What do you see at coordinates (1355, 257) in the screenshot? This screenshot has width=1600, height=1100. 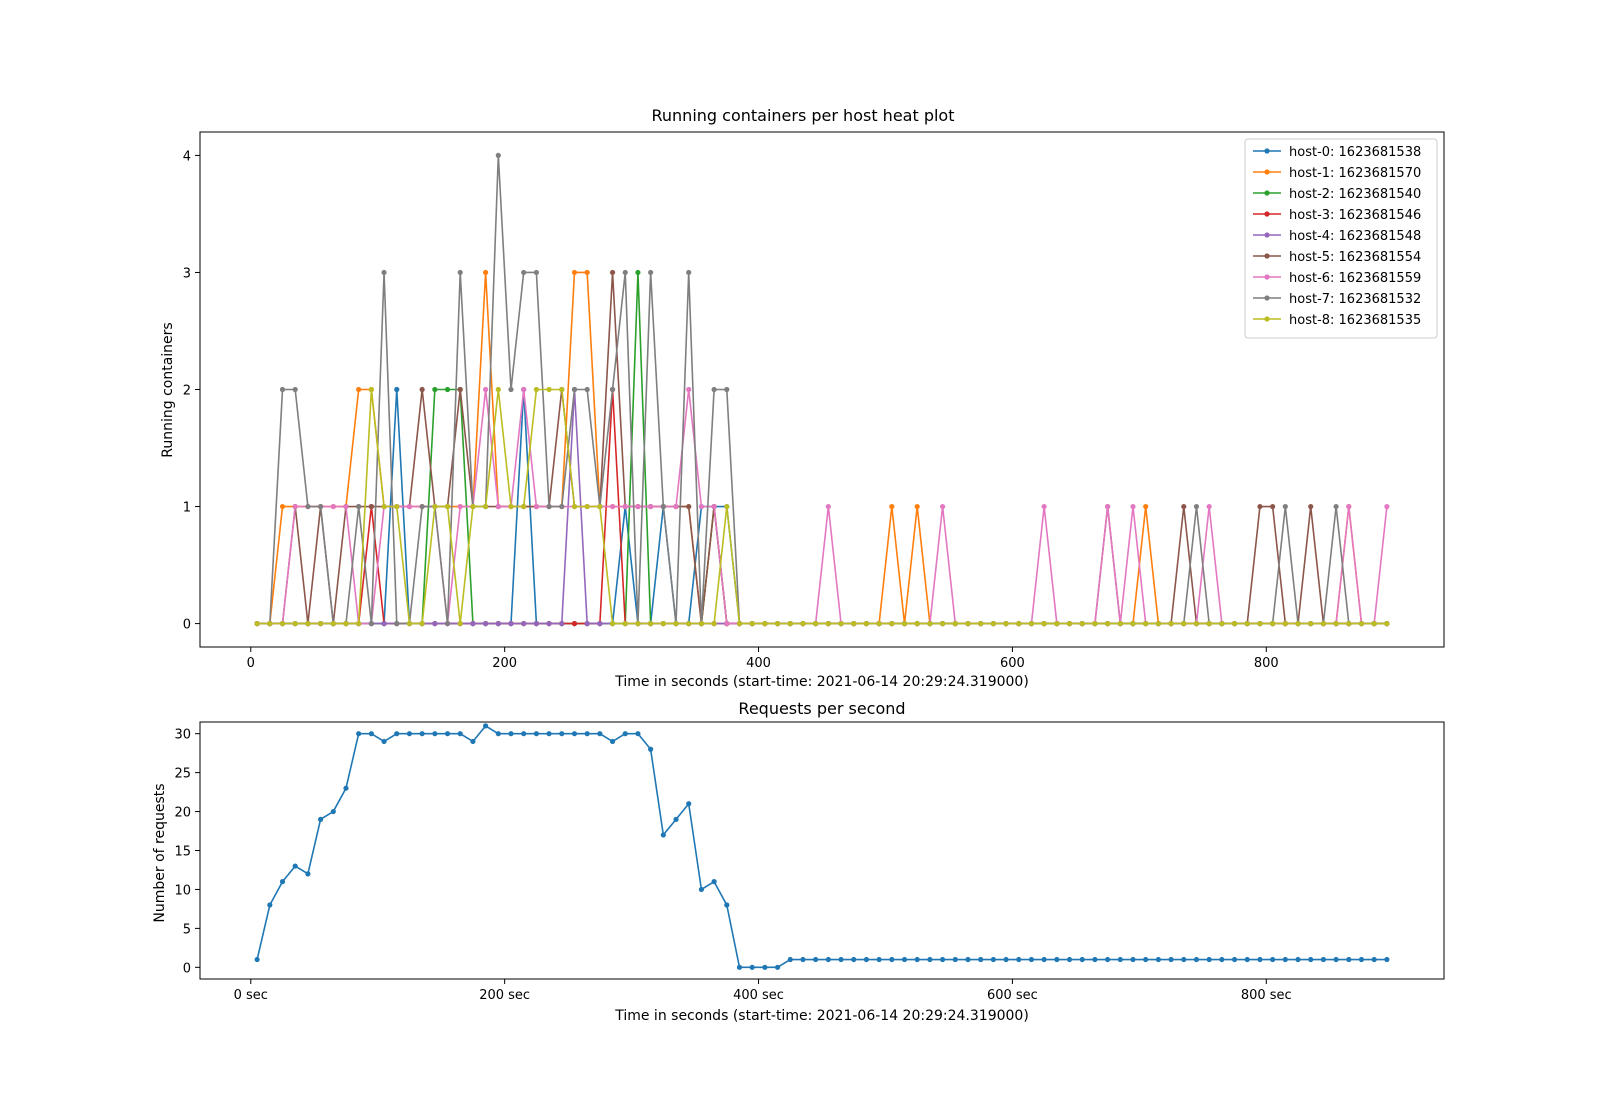 I see `legend-label: host-5: 1623681554` at bounding box center [1355, 257].